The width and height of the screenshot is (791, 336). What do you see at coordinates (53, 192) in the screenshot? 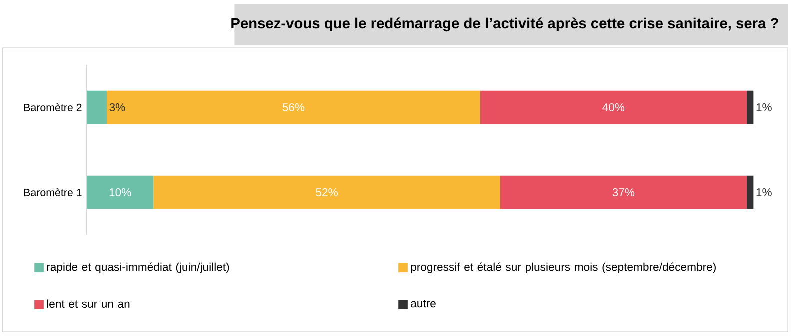
I see `y-tick-label: Baromètre 1` at bounding box center [53, 192].